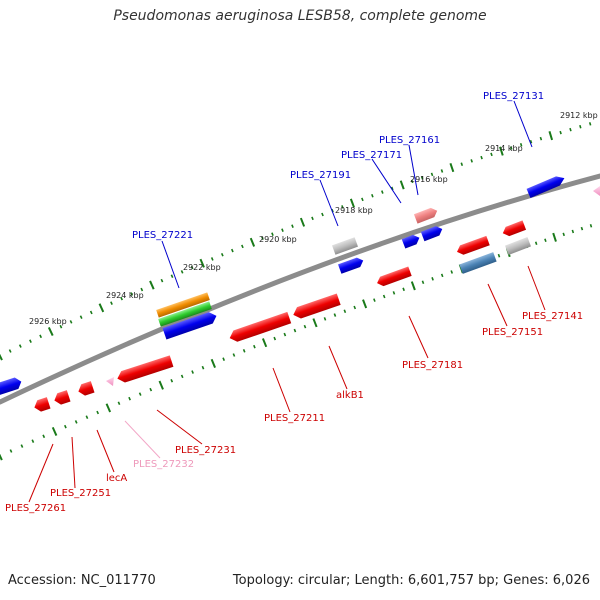  I want to click on gene-label-ples-27151: PLES_27151, so click(512, 332).